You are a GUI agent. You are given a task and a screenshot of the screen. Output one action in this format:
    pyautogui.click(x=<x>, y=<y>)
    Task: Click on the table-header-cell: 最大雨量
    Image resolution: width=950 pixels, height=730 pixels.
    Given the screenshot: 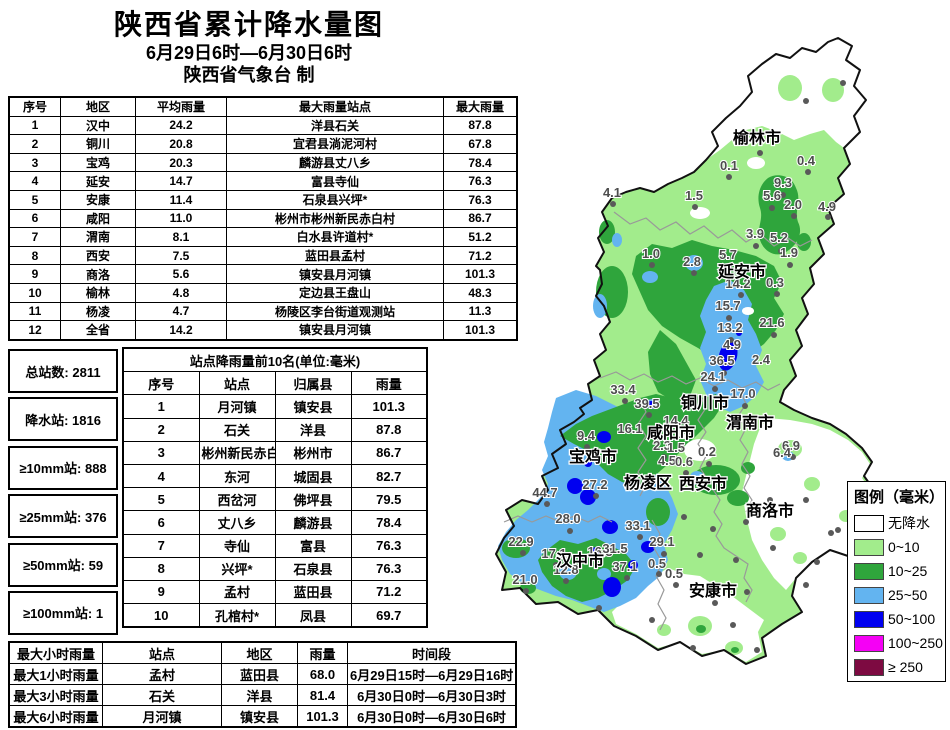 What is the action you would take?
    pyautogui.click(x=480, y=106)
    